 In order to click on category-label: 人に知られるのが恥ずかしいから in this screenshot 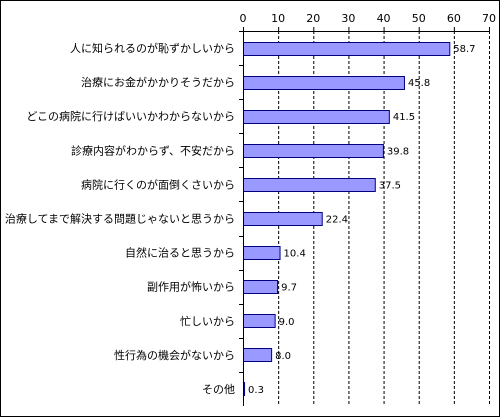, I will do `click(152, 48)`.